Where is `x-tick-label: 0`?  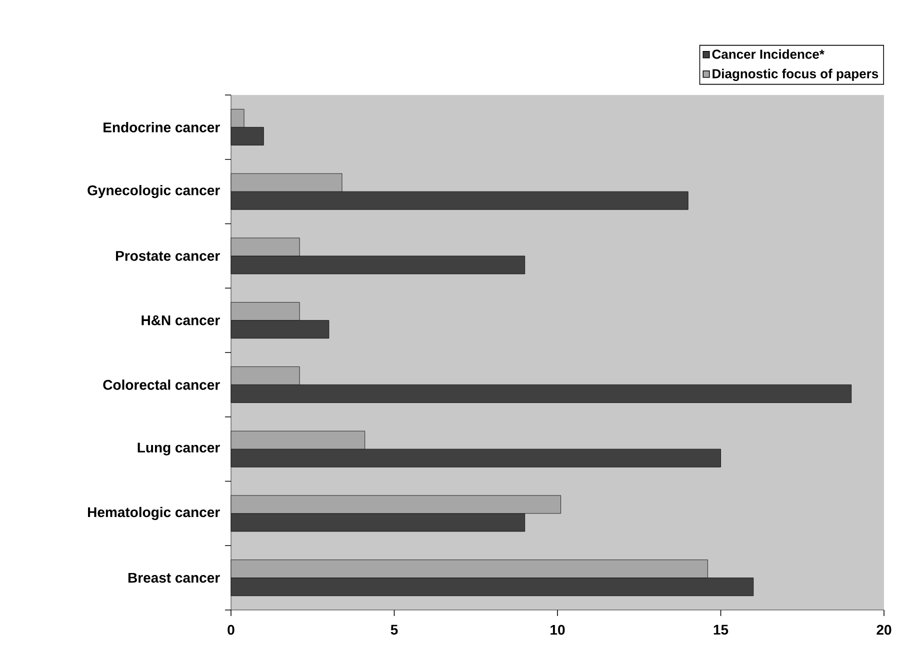 x-tick-label: 0 is located at coordinates (231, 629).